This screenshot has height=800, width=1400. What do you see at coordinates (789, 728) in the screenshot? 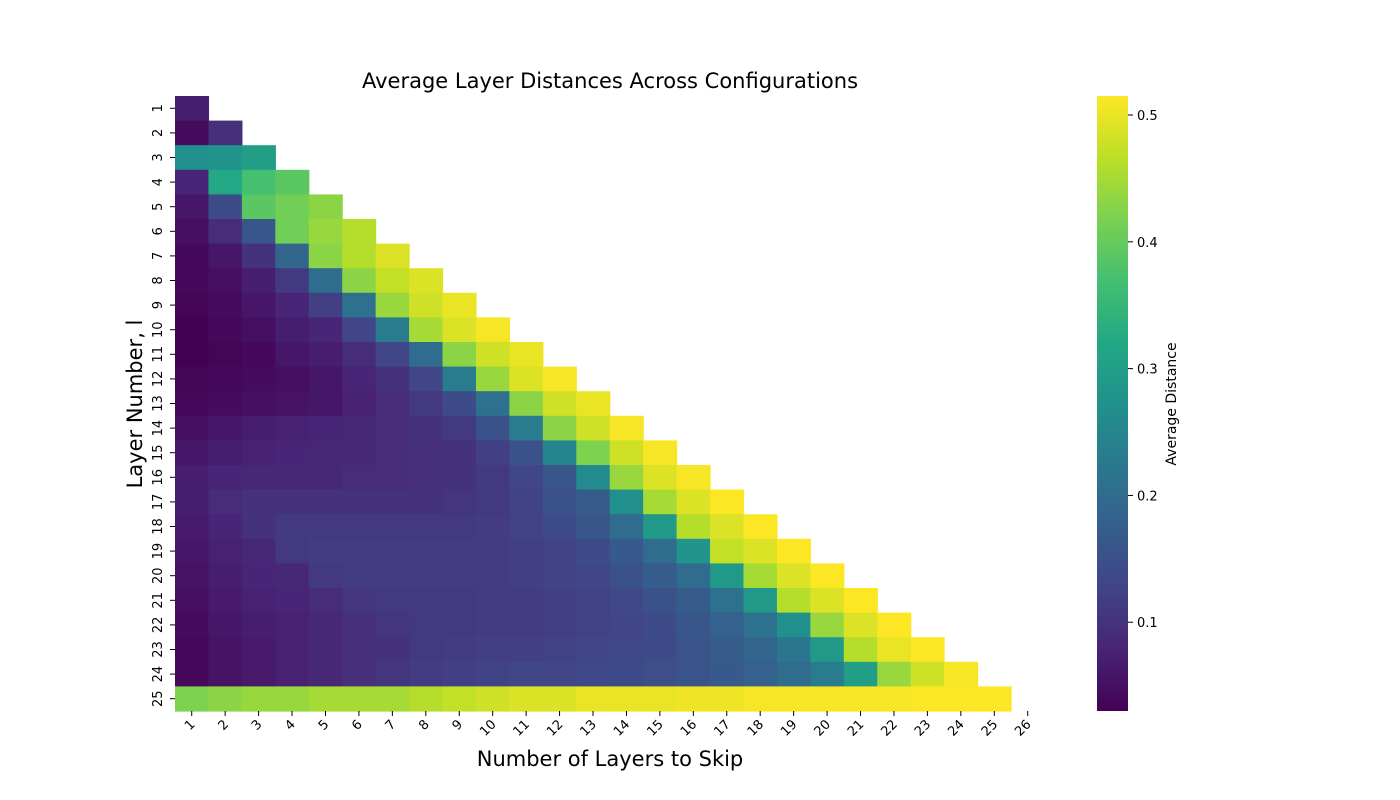
I see `x-tick-label: 19` at bounding box center [789, 728].